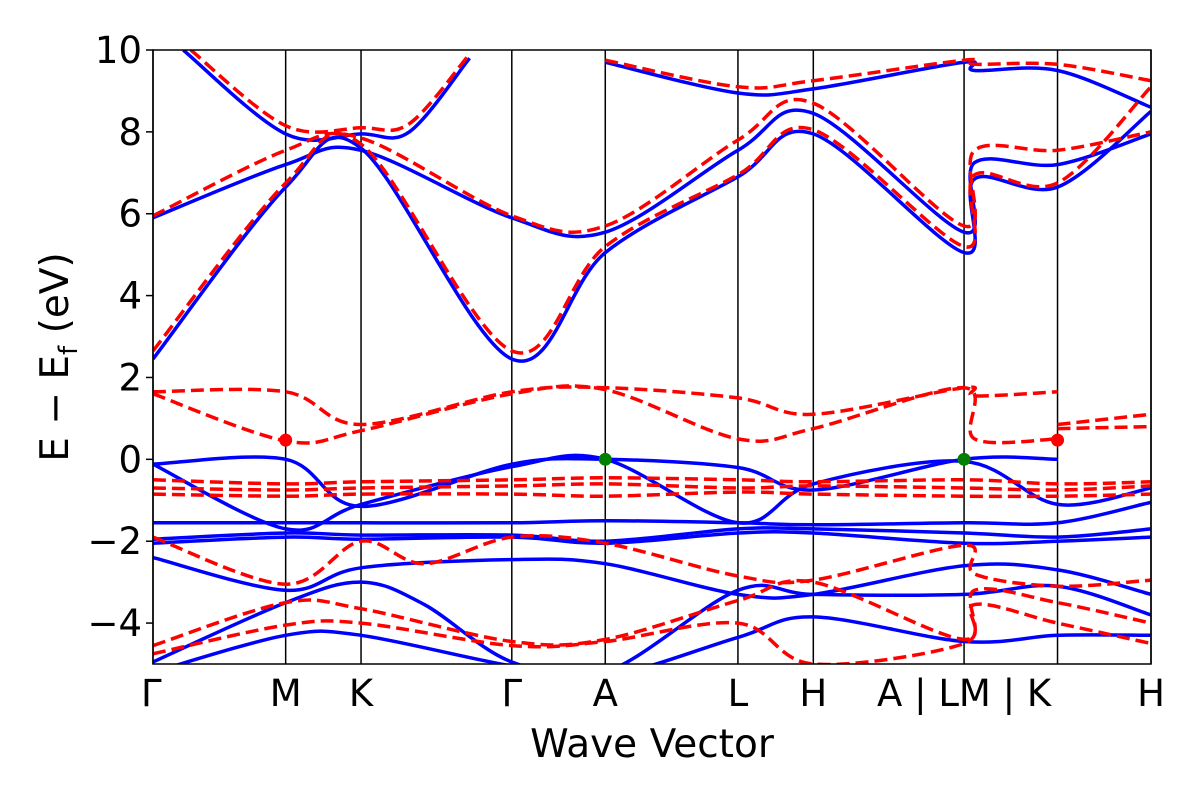  I want to click on y-axis-label-unit: (eV), so click(55, 299).